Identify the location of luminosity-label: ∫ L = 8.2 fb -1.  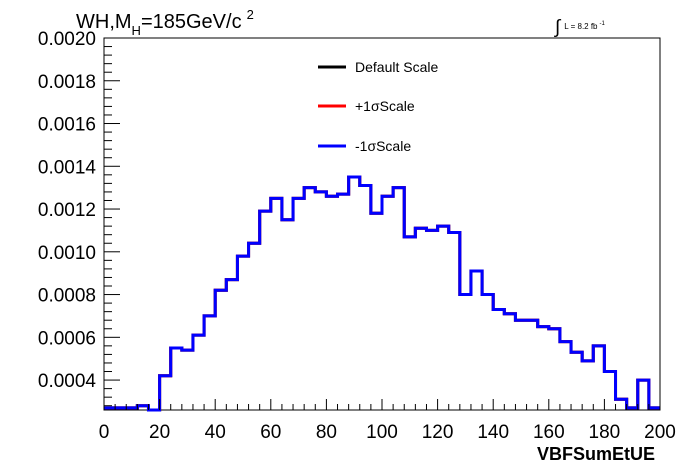
(580, 27).